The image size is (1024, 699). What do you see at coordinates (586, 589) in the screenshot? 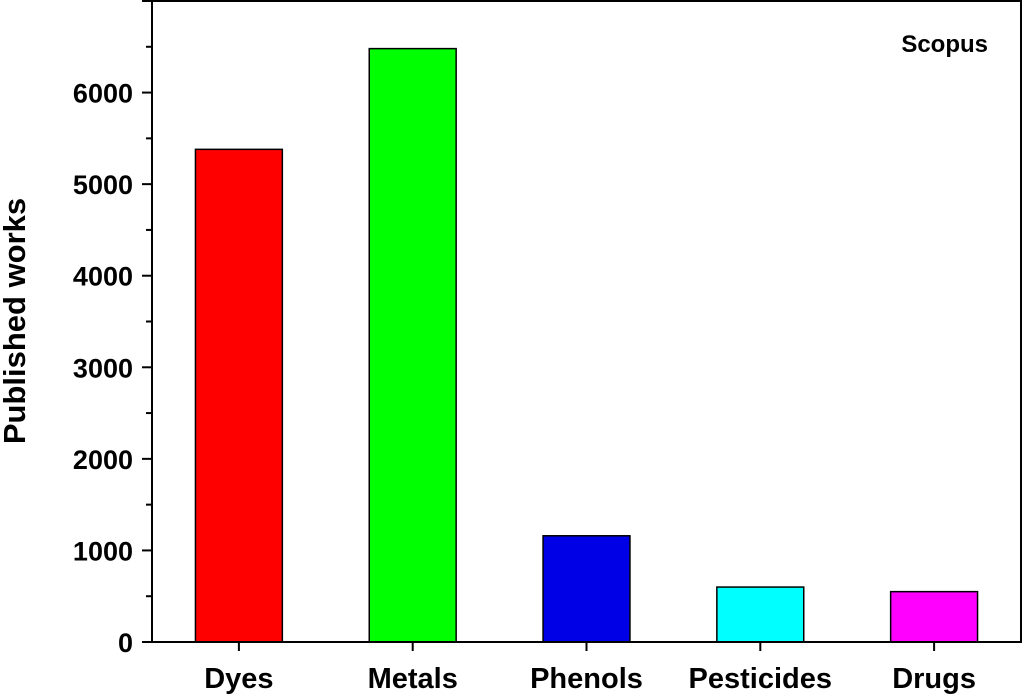
I see `bar-phenols` at bounding box center [586, 589].